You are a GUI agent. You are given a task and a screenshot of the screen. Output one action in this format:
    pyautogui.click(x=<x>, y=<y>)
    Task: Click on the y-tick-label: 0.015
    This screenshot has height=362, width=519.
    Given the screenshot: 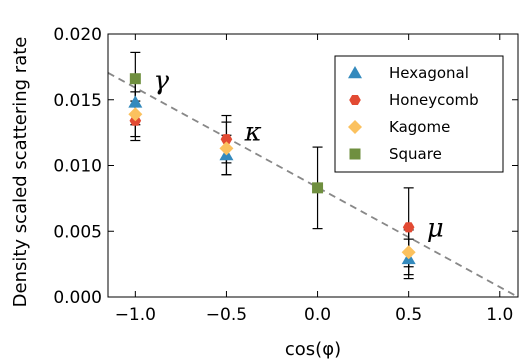 What is the action you would take?
    pyautogui.click(x=77, y=101)
    